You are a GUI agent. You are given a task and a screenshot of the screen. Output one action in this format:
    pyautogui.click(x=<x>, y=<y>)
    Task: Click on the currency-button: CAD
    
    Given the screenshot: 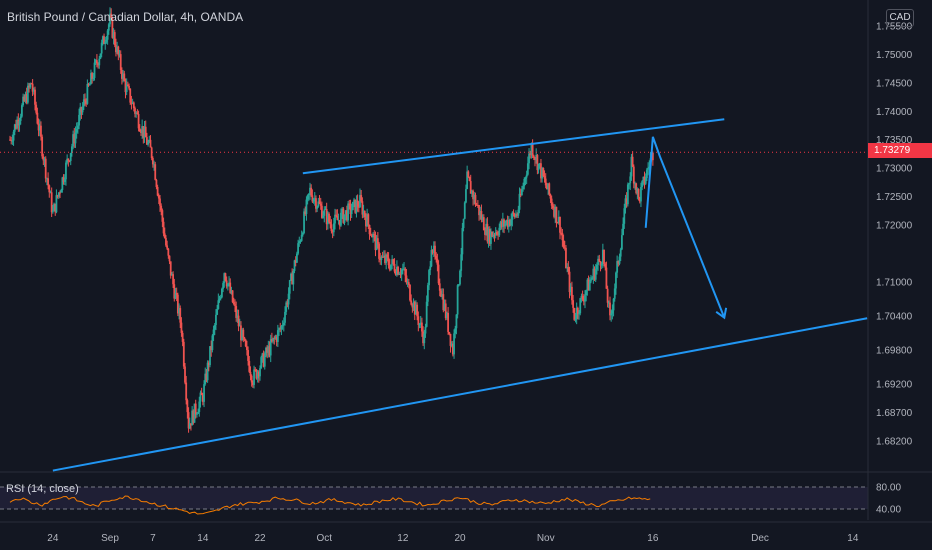 What is the action you would take?
    pyautogui.click(x=900, y=18)
    